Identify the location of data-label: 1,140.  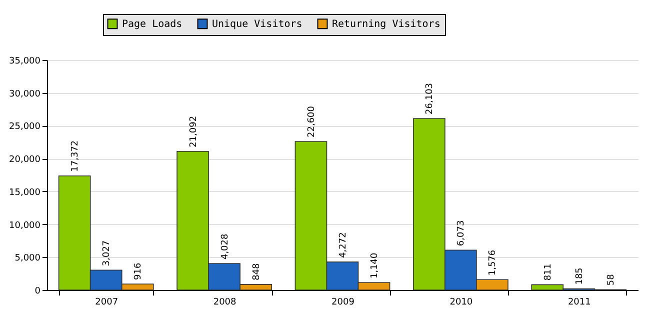
(375, 265).